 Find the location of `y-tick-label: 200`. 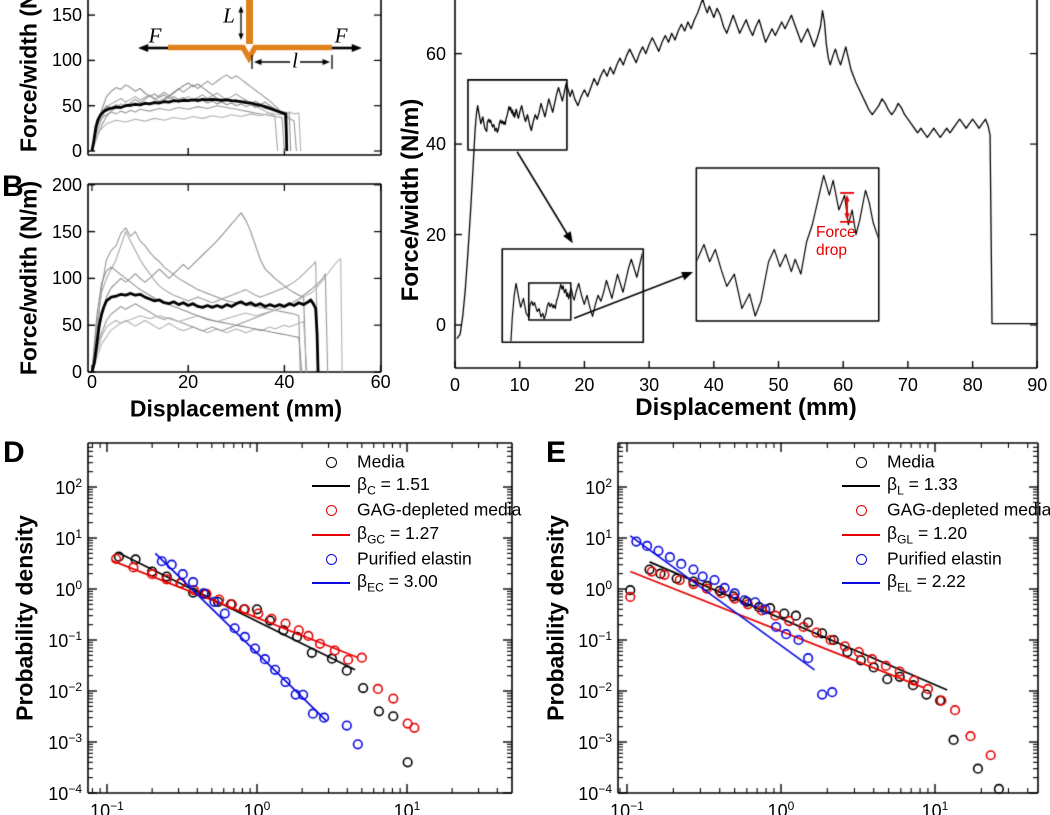

y-tick-label: 200 is located at coordinates (66, 184).